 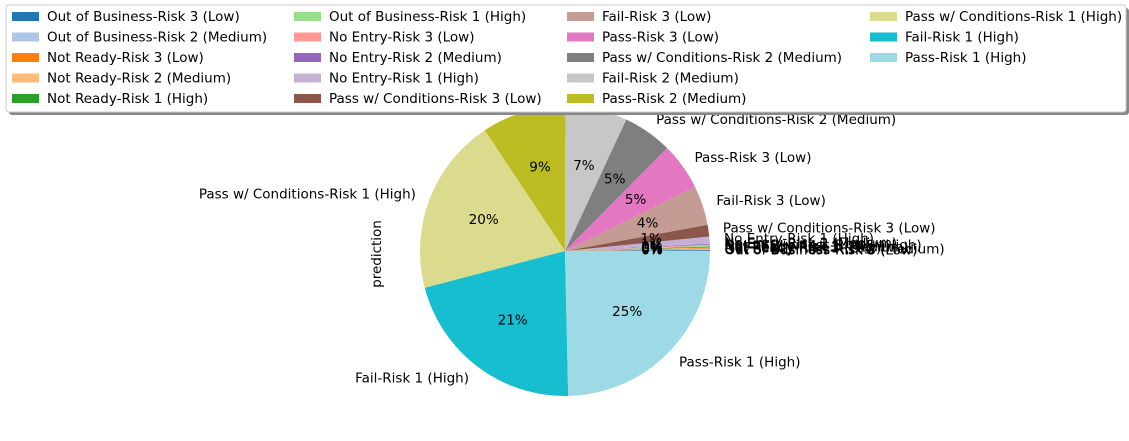 What do you see at coordinates (1013, 17) in the screenshot?
I see `legend-label-pass-w-conditions-risk-1-high: Pass w/ Conditions-Risk 1 (High)` at bounding box center [1013, 17].